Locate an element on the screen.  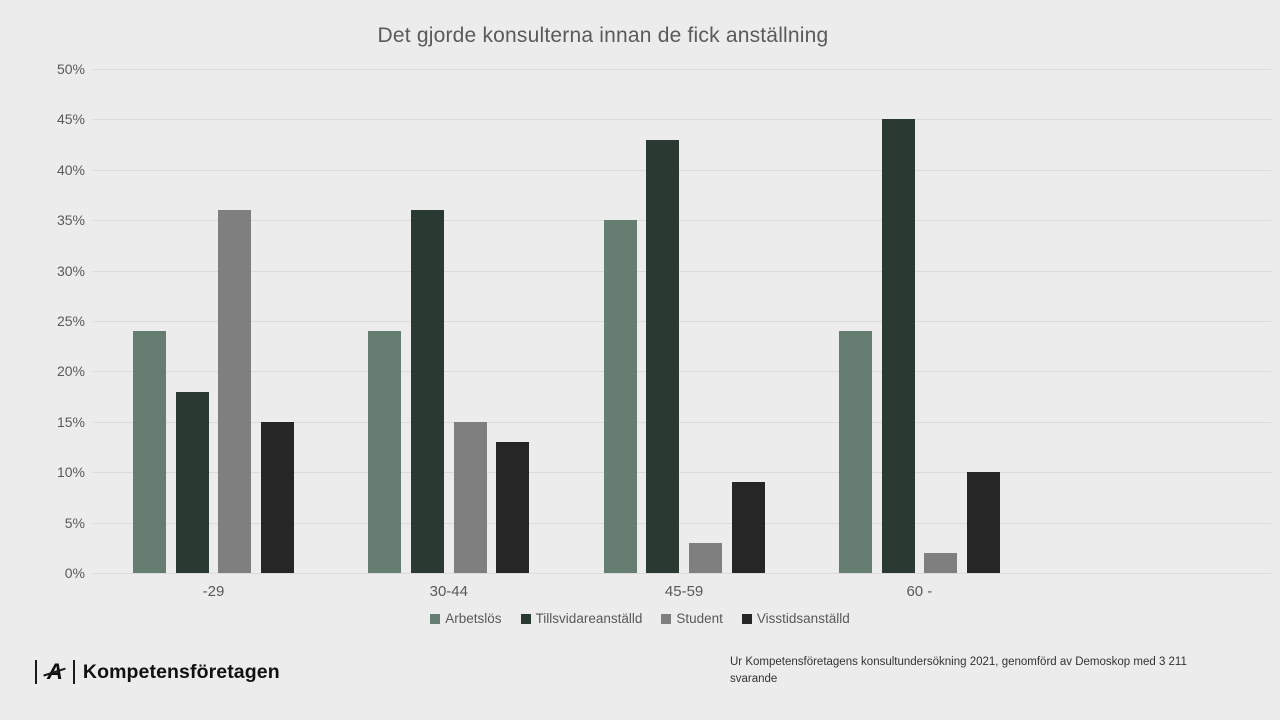
source-note-line: svarande is located at coordinates (754, 678).